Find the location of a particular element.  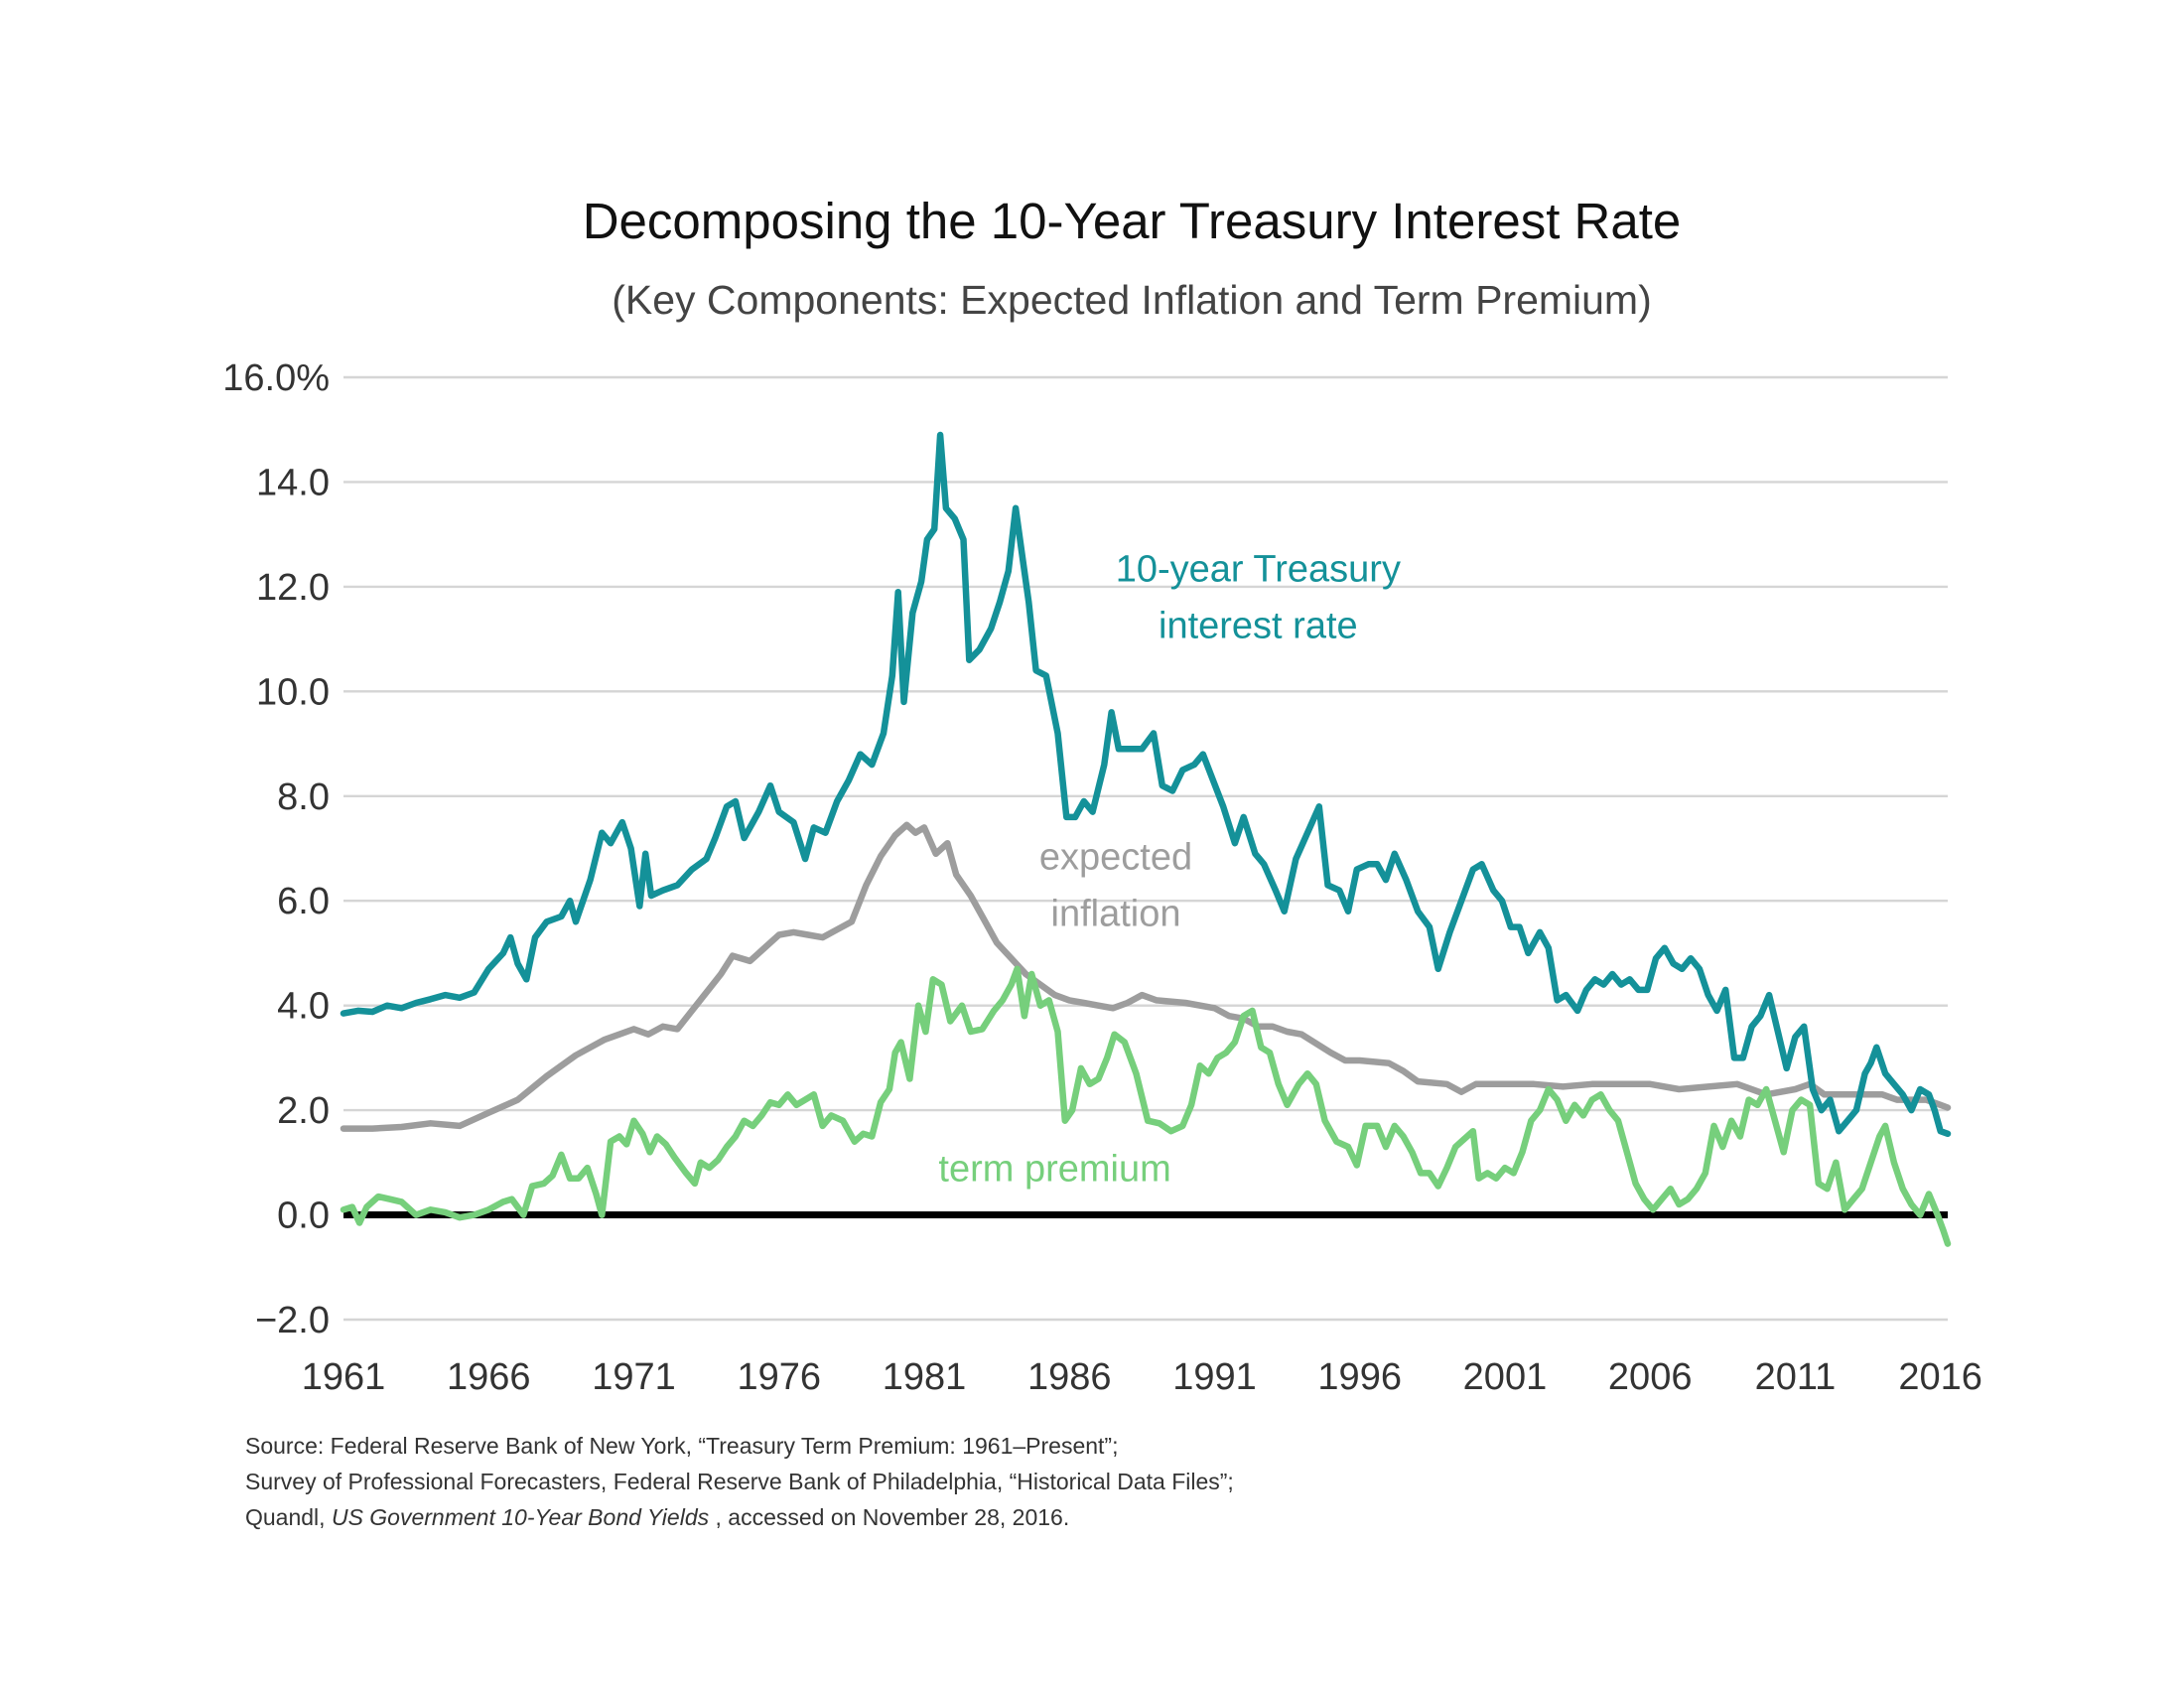

series-label-treasury: 10-year Treasury is located at coordinates (1258, 570).